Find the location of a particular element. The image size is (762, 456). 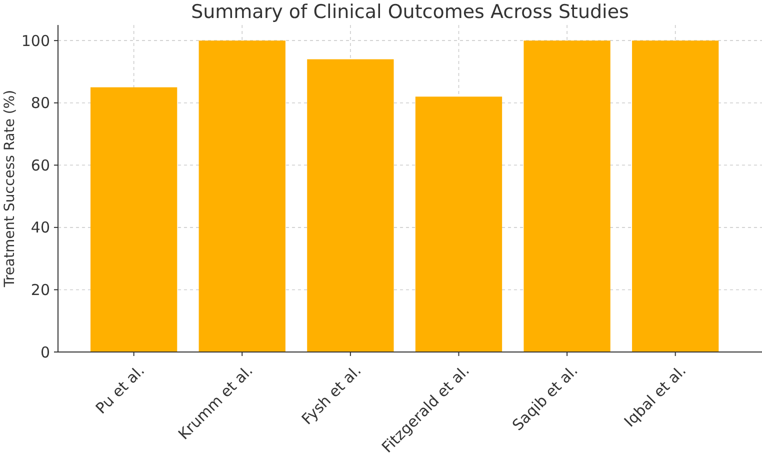

y-tick-label: 100 is located at coordinates (35, 41).